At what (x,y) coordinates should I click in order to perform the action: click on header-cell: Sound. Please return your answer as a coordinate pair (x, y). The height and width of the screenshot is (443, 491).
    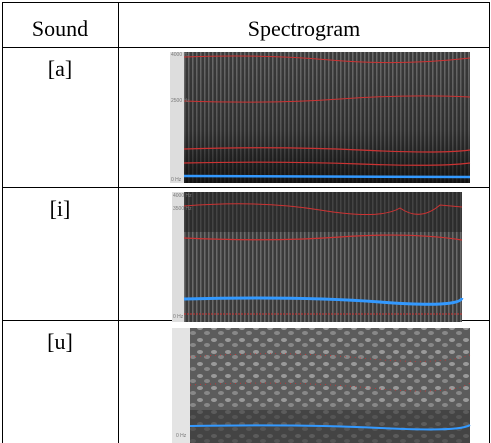
    Looking at the image, I should click on (60, 28).